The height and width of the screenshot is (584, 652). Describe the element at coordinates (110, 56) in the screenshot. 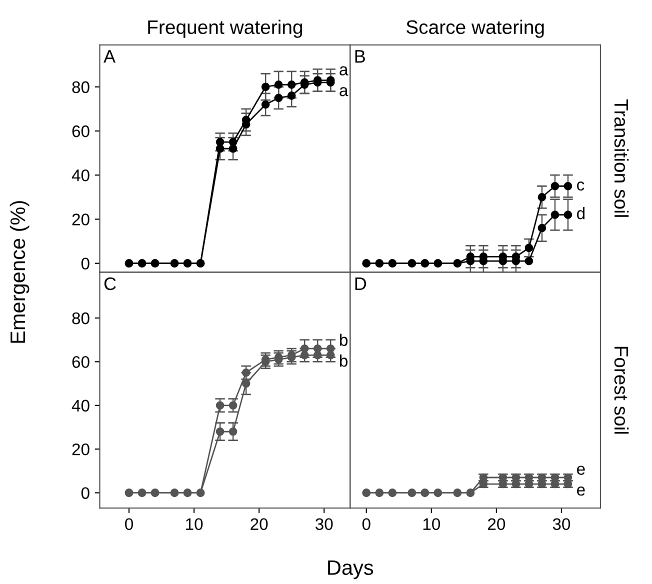

I see `annotation: A` at that location.